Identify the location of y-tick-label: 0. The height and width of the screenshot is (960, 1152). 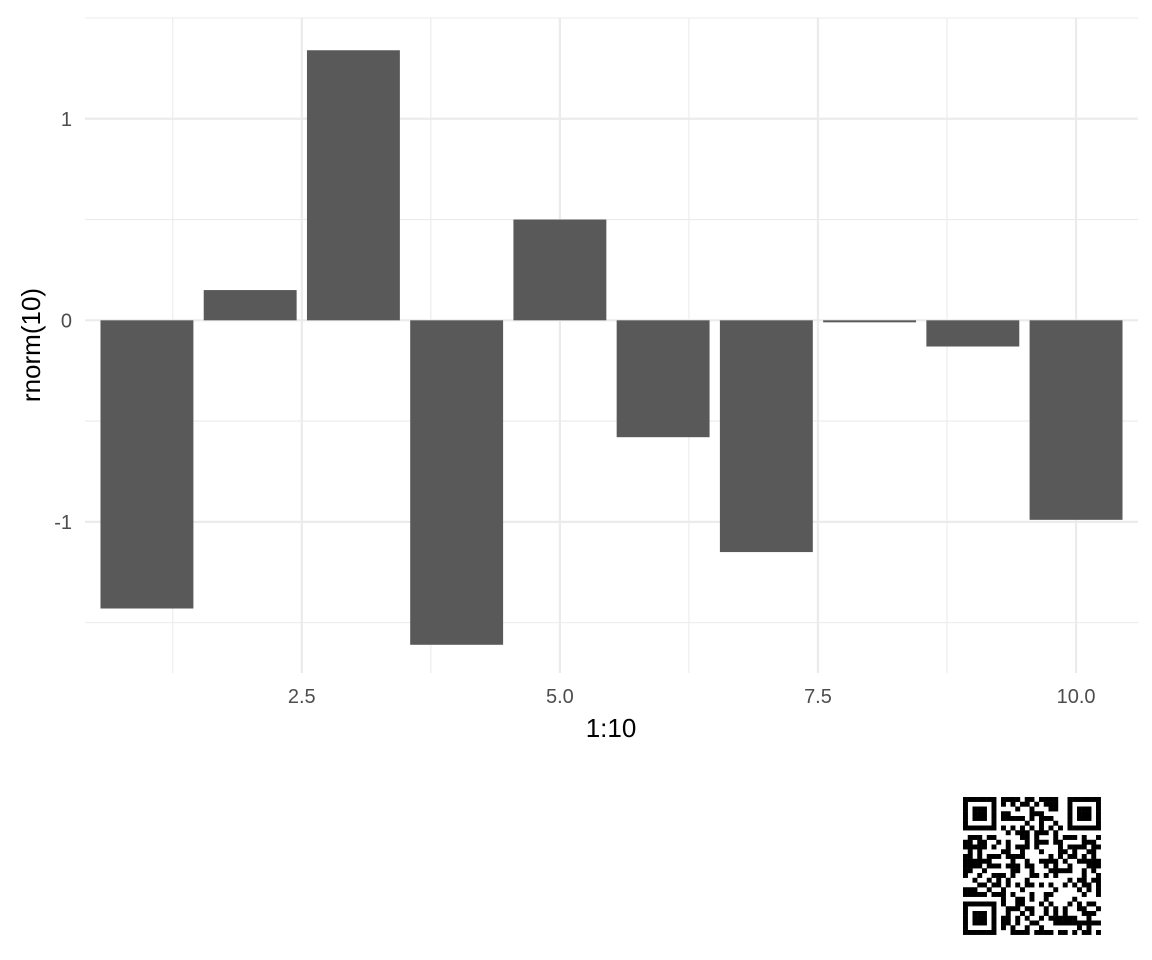
(66, 321).